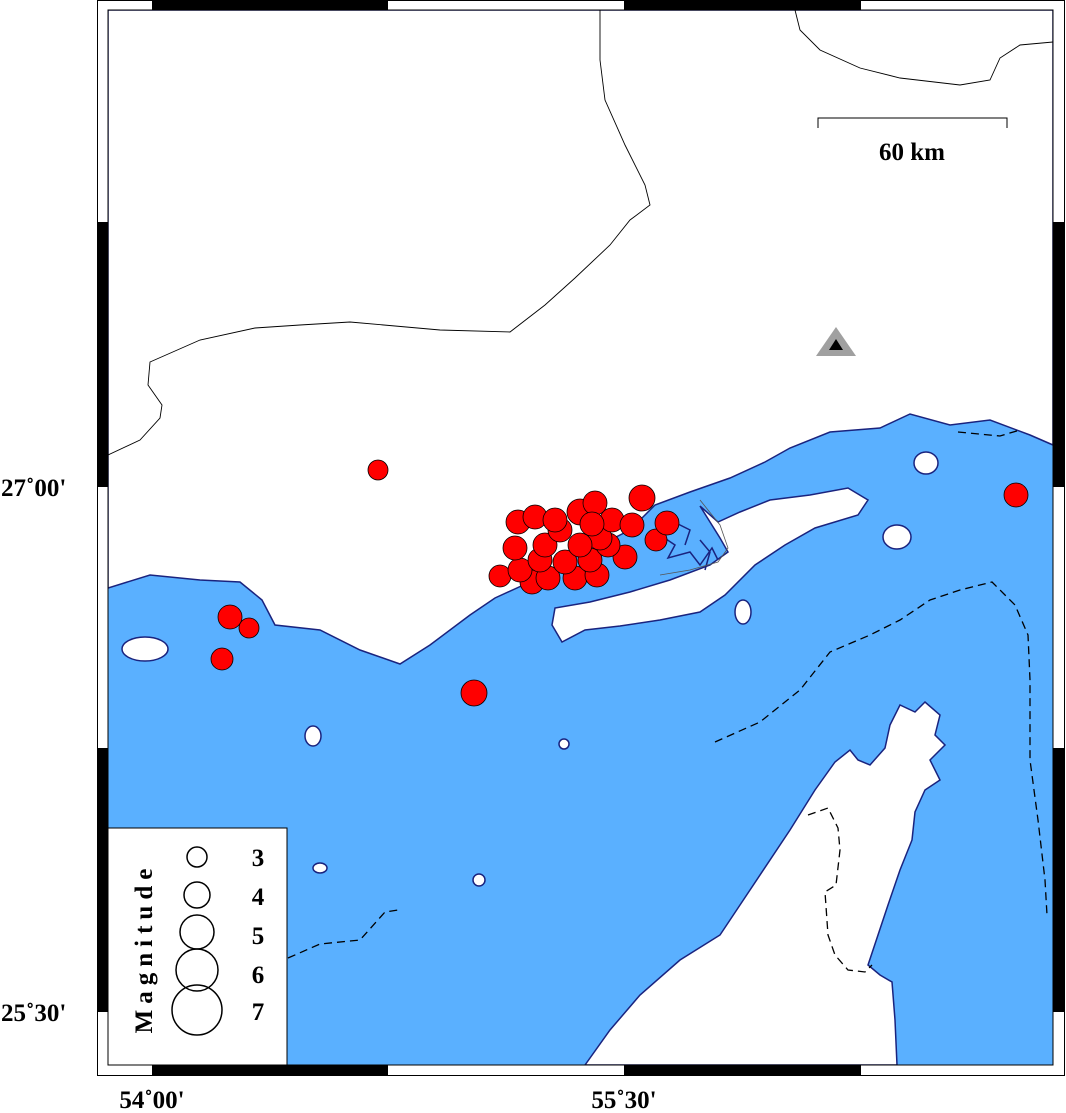 Image resolution: width=1066 pixels, height=1113 pixels. What do you see at coordinates (623, 1100) in the screenshot?
I see `lon-label-55-30: 55˚30'` at bounding box center [623, 1100].